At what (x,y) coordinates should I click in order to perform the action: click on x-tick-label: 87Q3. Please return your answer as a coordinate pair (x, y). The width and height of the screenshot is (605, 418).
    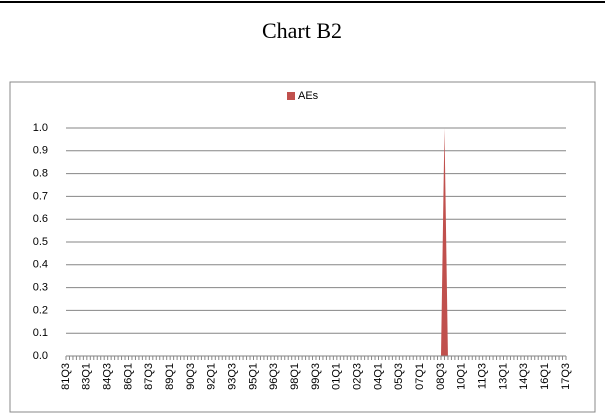
    Looking at the image, I should click on (149, 376).